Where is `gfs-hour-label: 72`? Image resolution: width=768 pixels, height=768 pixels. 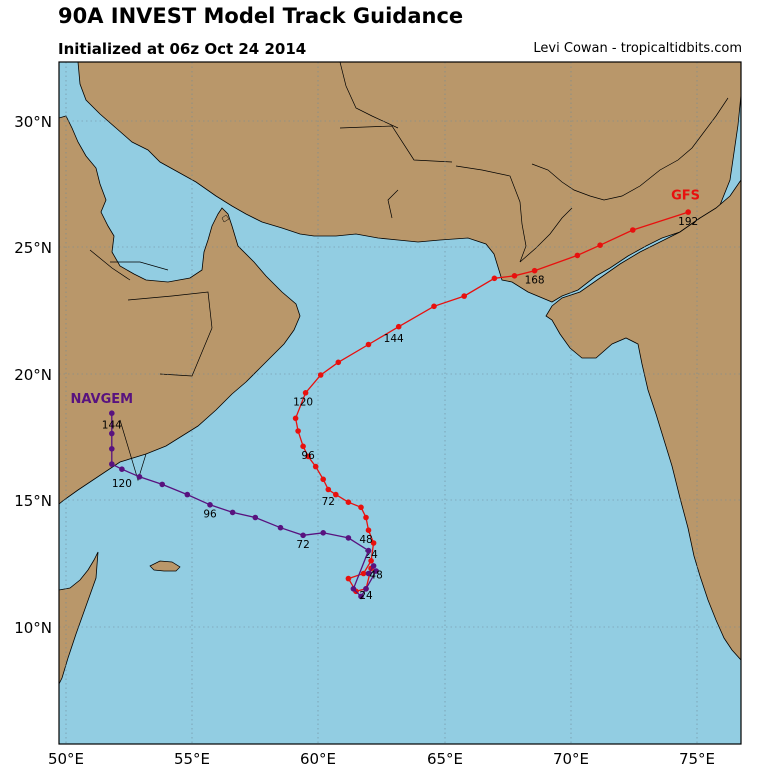 gfs-hour-label: 72 is located at coordinates (328, 502).